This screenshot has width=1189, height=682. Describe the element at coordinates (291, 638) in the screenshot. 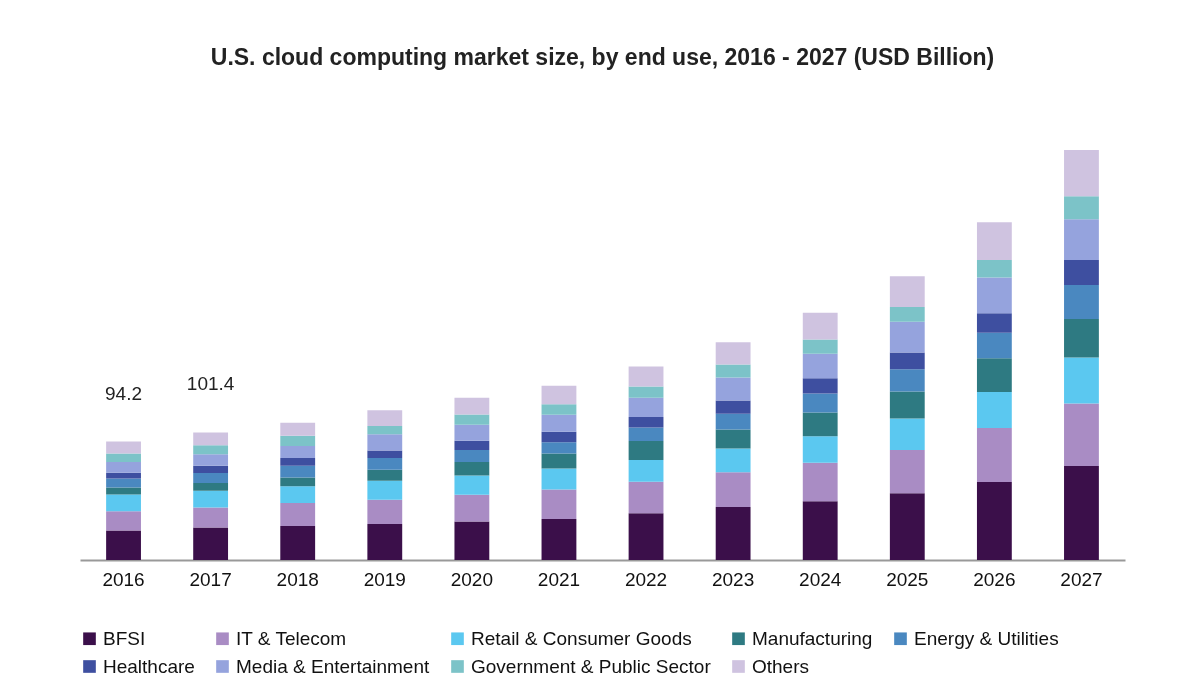

I see `legend-label: IT & Telecom` at that location.